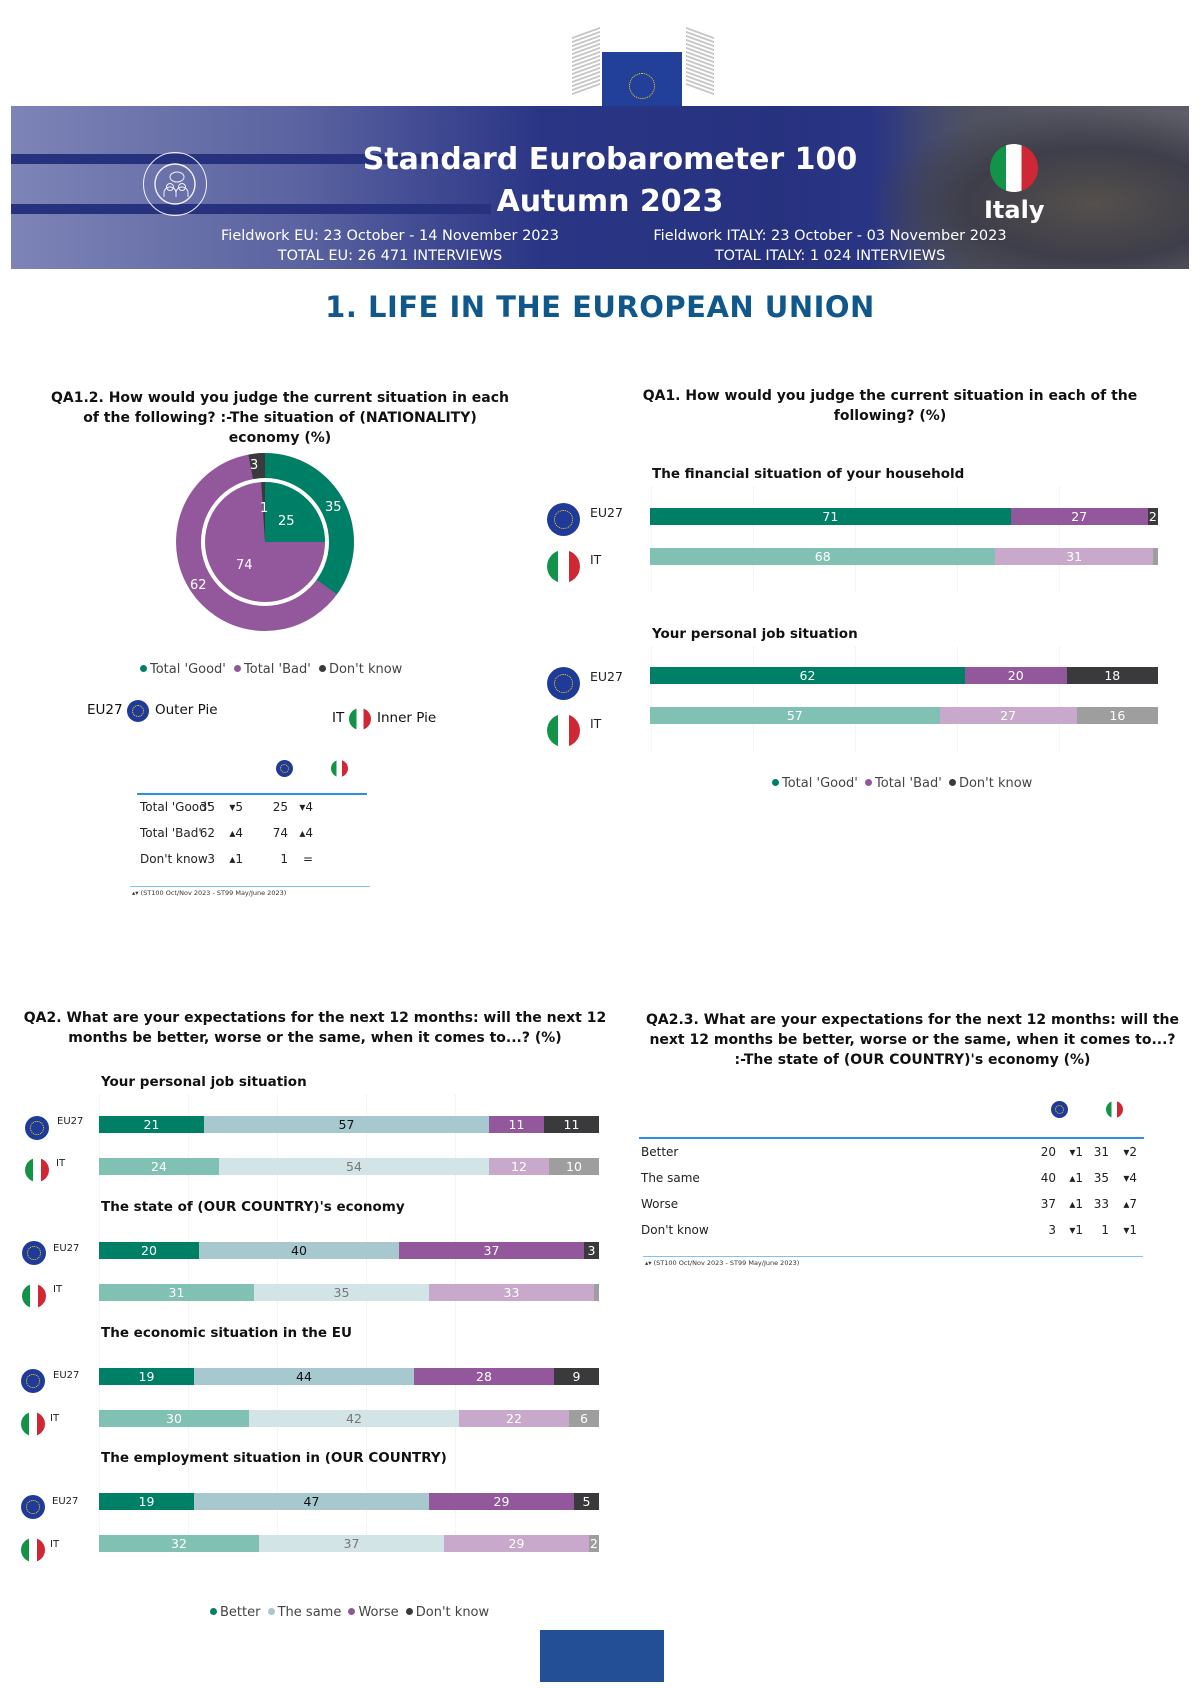 The width and height of the screenshot is (1200, 1688). Describe the element at coordinates (175, 807) in the screenshot. I see `row-label: Total 'Good'` at that location.